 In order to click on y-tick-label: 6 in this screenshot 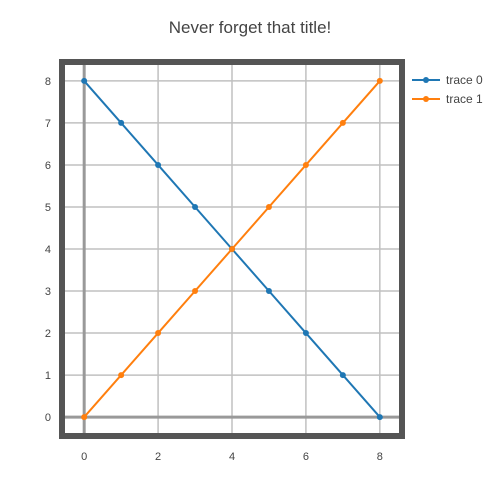, I will do `click(48, 166)`.